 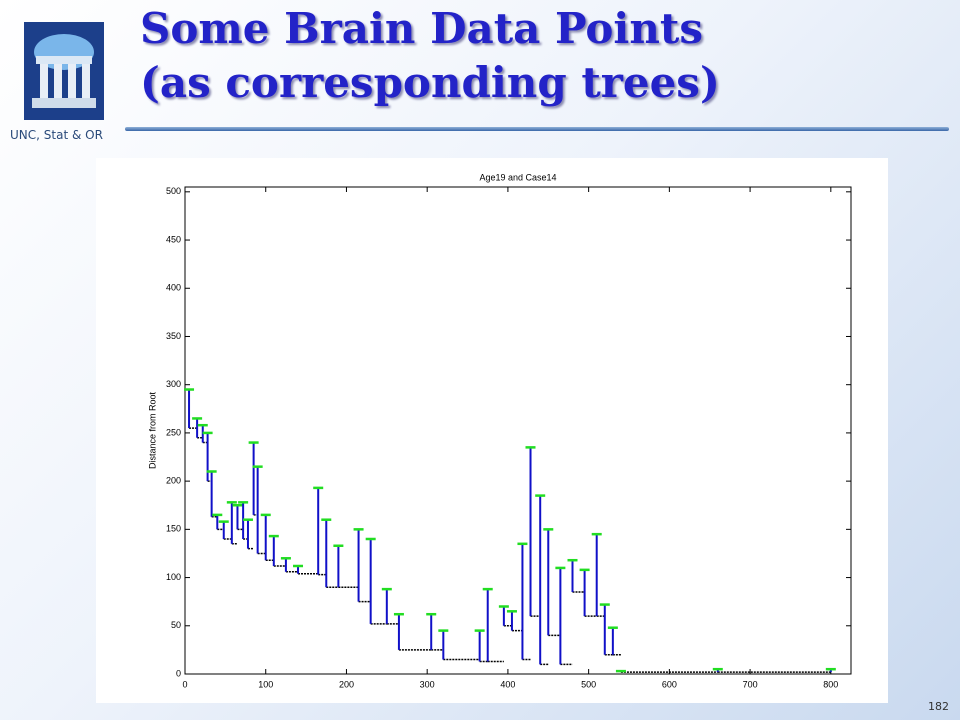 I want to click on y-tick-label: 100, so click(x=173, y=577).